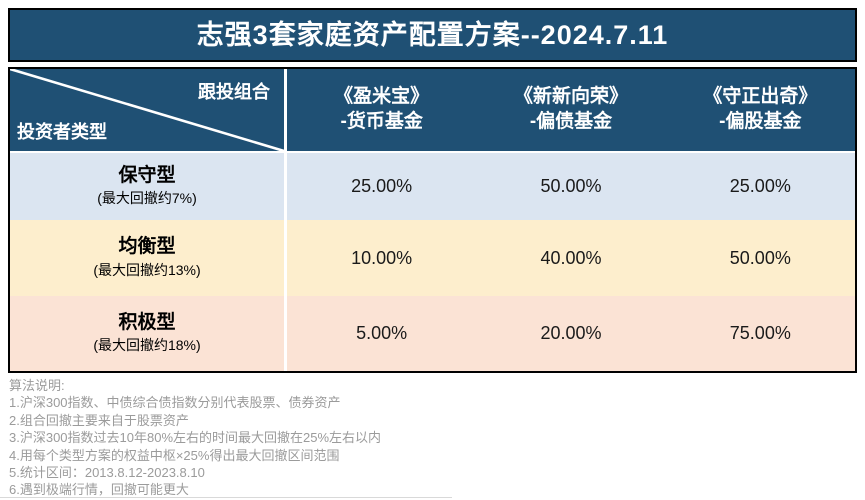 This screenshot has height=500, width=865. Describe the element at coordinates (570, 97) in the screenshot. I see `column-name: 《新新向荣》` at that location.